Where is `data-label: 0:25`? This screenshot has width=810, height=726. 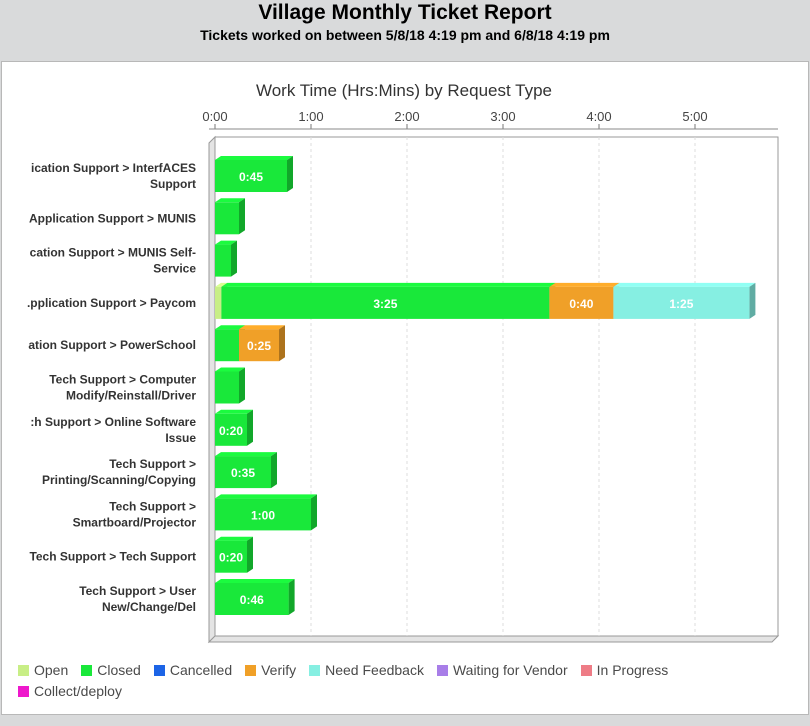
data-label: 0:25 is located at coordinates (259, 346).